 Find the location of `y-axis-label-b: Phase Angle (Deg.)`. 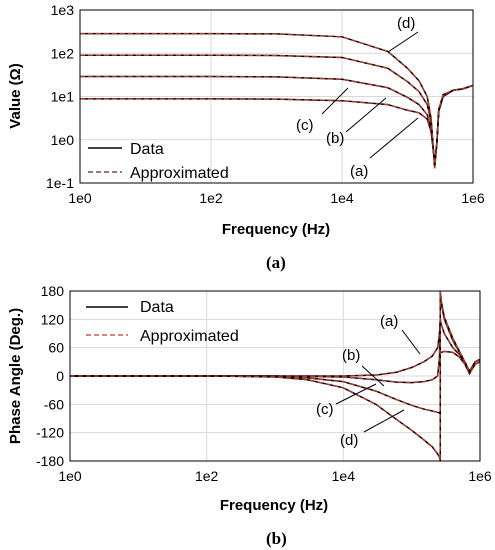

y-axis-label-b: Phase Angle (Deg.) is located at coordinates (15, 376).